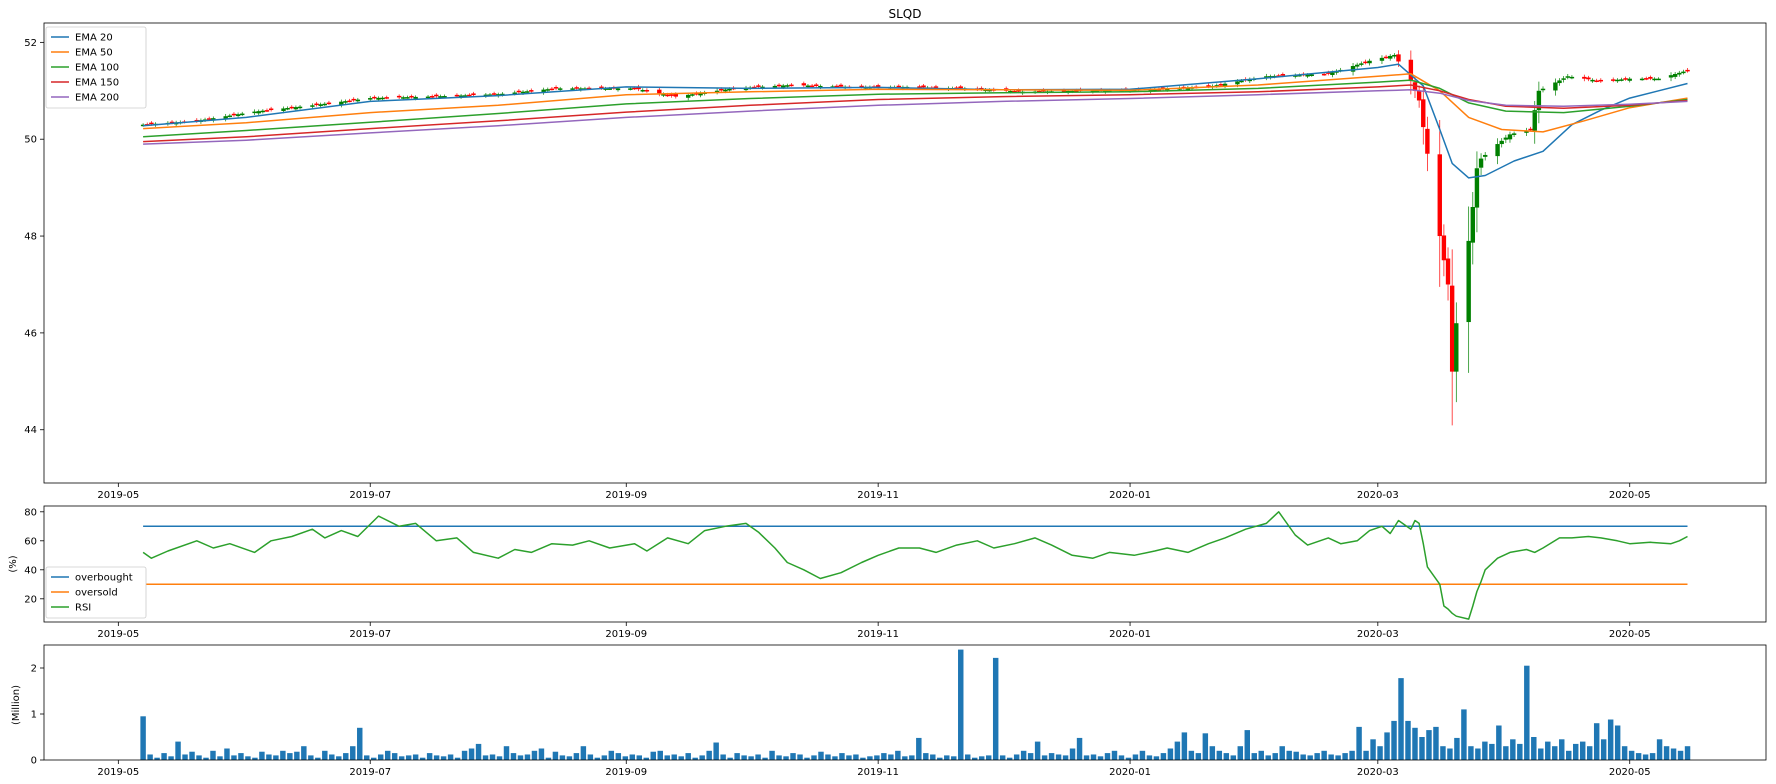 Image resolution: width=1776 pixels, height=784 pixels. Describe the element at coordinates (878, 495) in the screenshot. I see `price-x-tick-label: 2019-11` at that location.